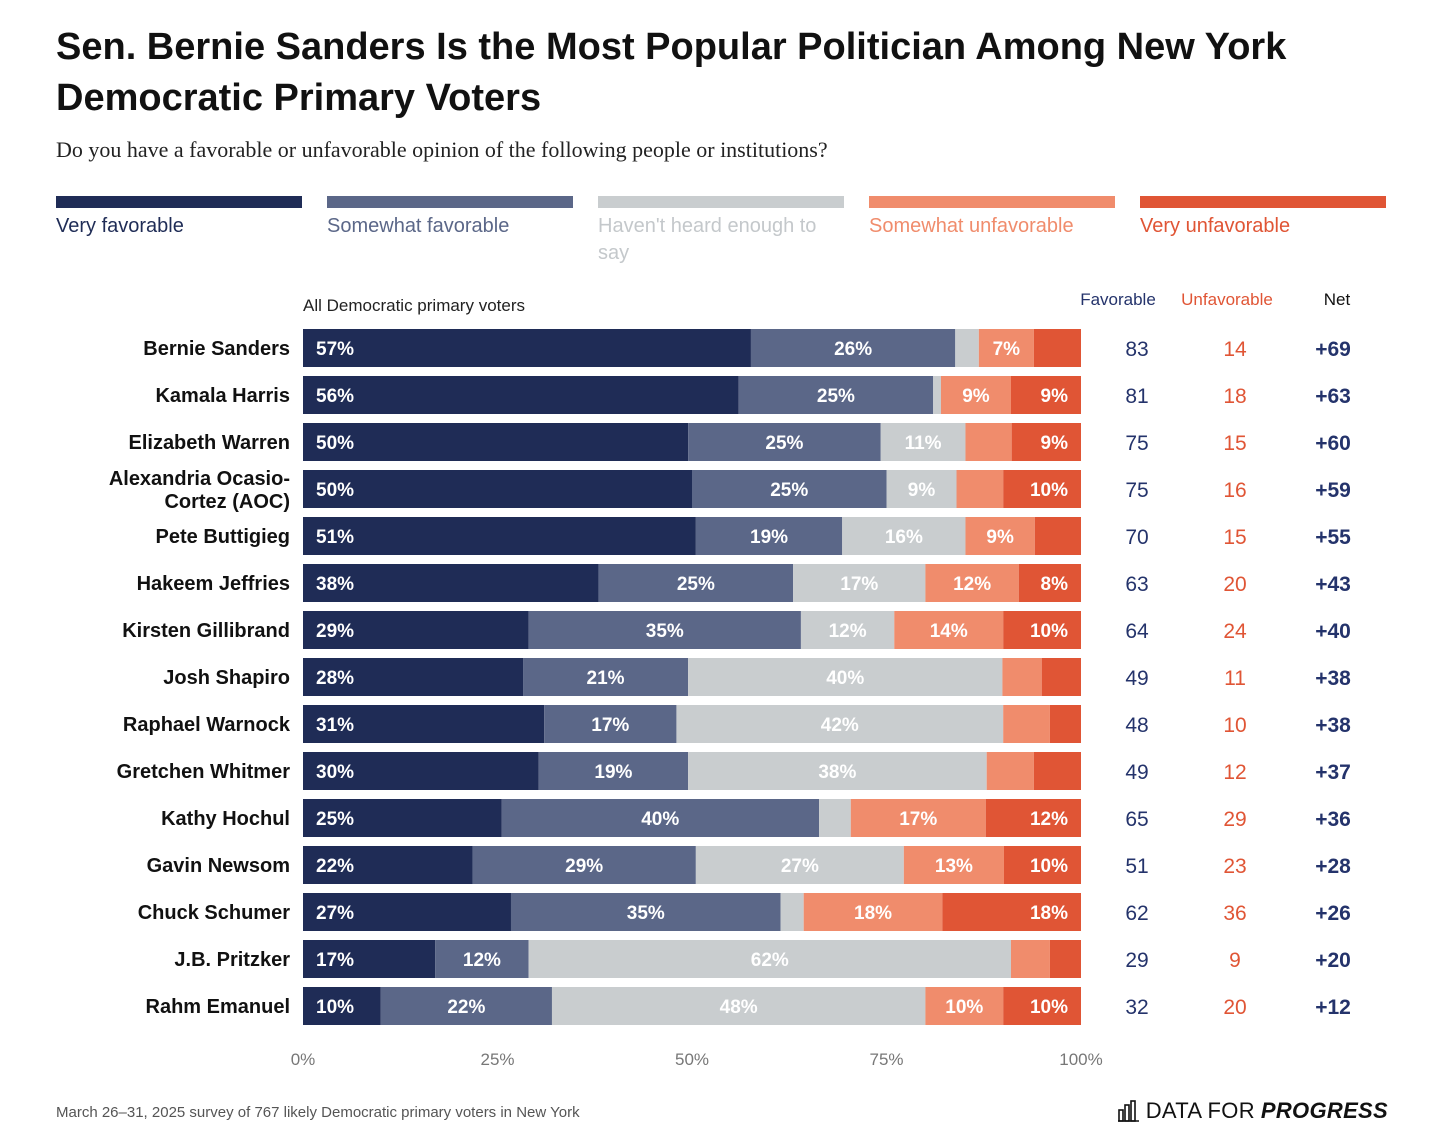 The image size is (1440, 1140). What do you see at coordinates (721, 231) in the screenshot?
I see `legend-item: Haven't heard enough to say` at bounding box center [721, 231].